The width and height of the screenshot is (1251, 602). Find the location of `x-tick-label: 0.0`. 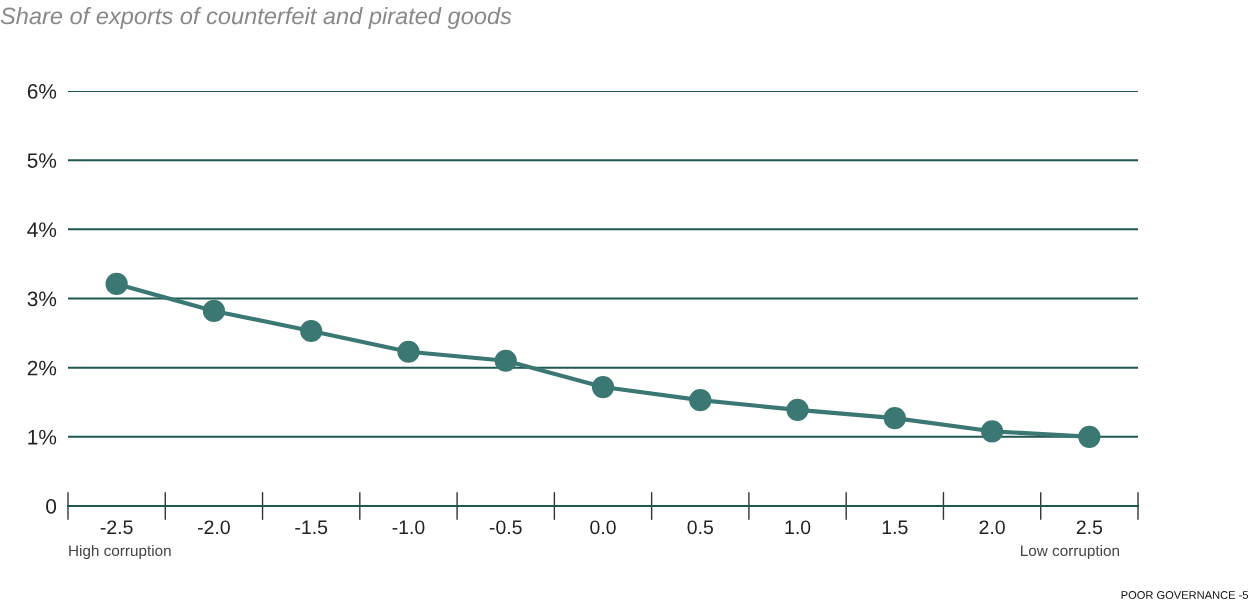

x-tick-label: 0.0 is located at coordinates (603, 527).